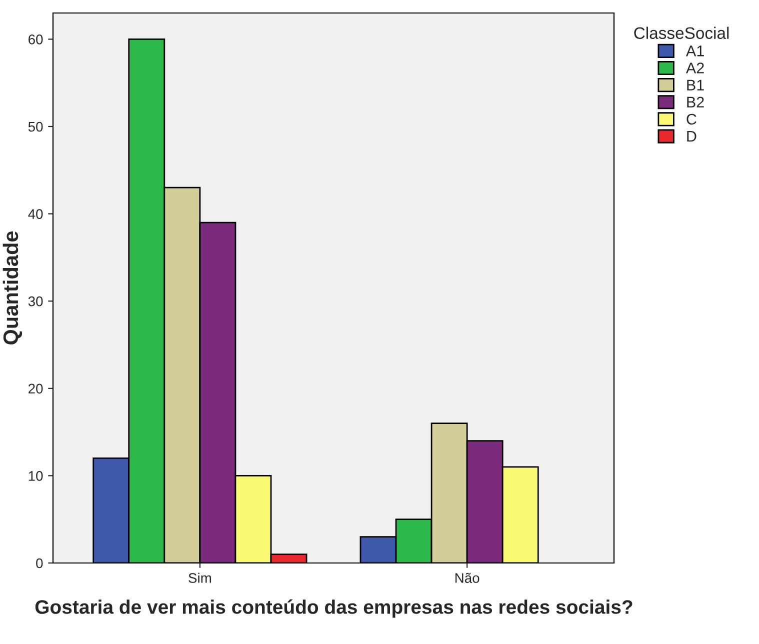 The image size is (759, 644). What do you see at coordinates (691, 119) in the screenshot?
I see `legend-label: C` at bounding box center [691, 119].